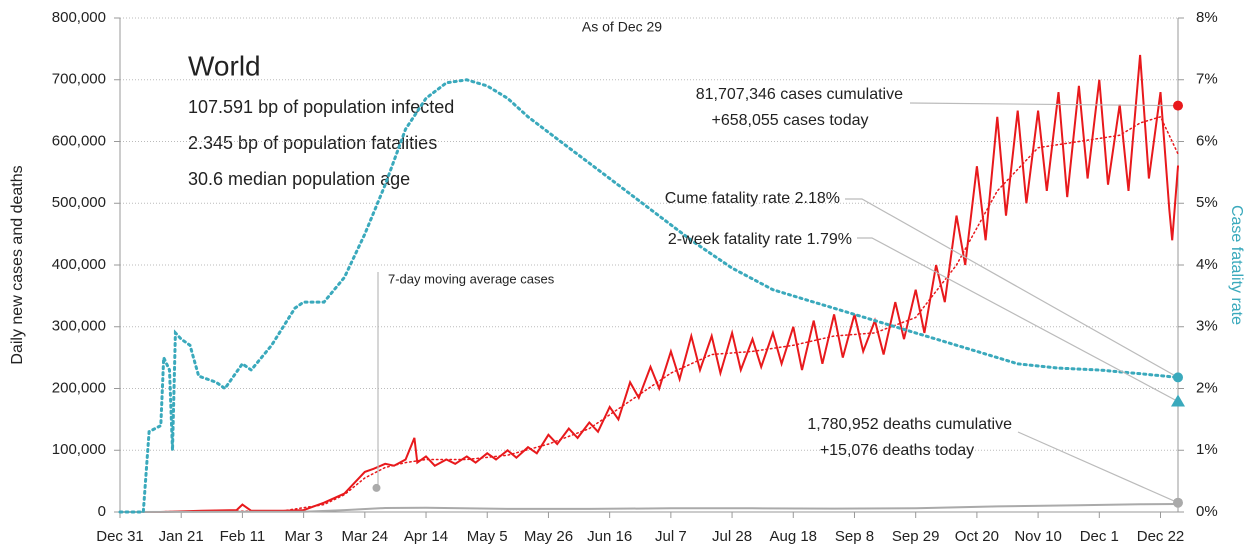  I want to click on stat: 2.345 bp of population fatalities, so click(312, 143).